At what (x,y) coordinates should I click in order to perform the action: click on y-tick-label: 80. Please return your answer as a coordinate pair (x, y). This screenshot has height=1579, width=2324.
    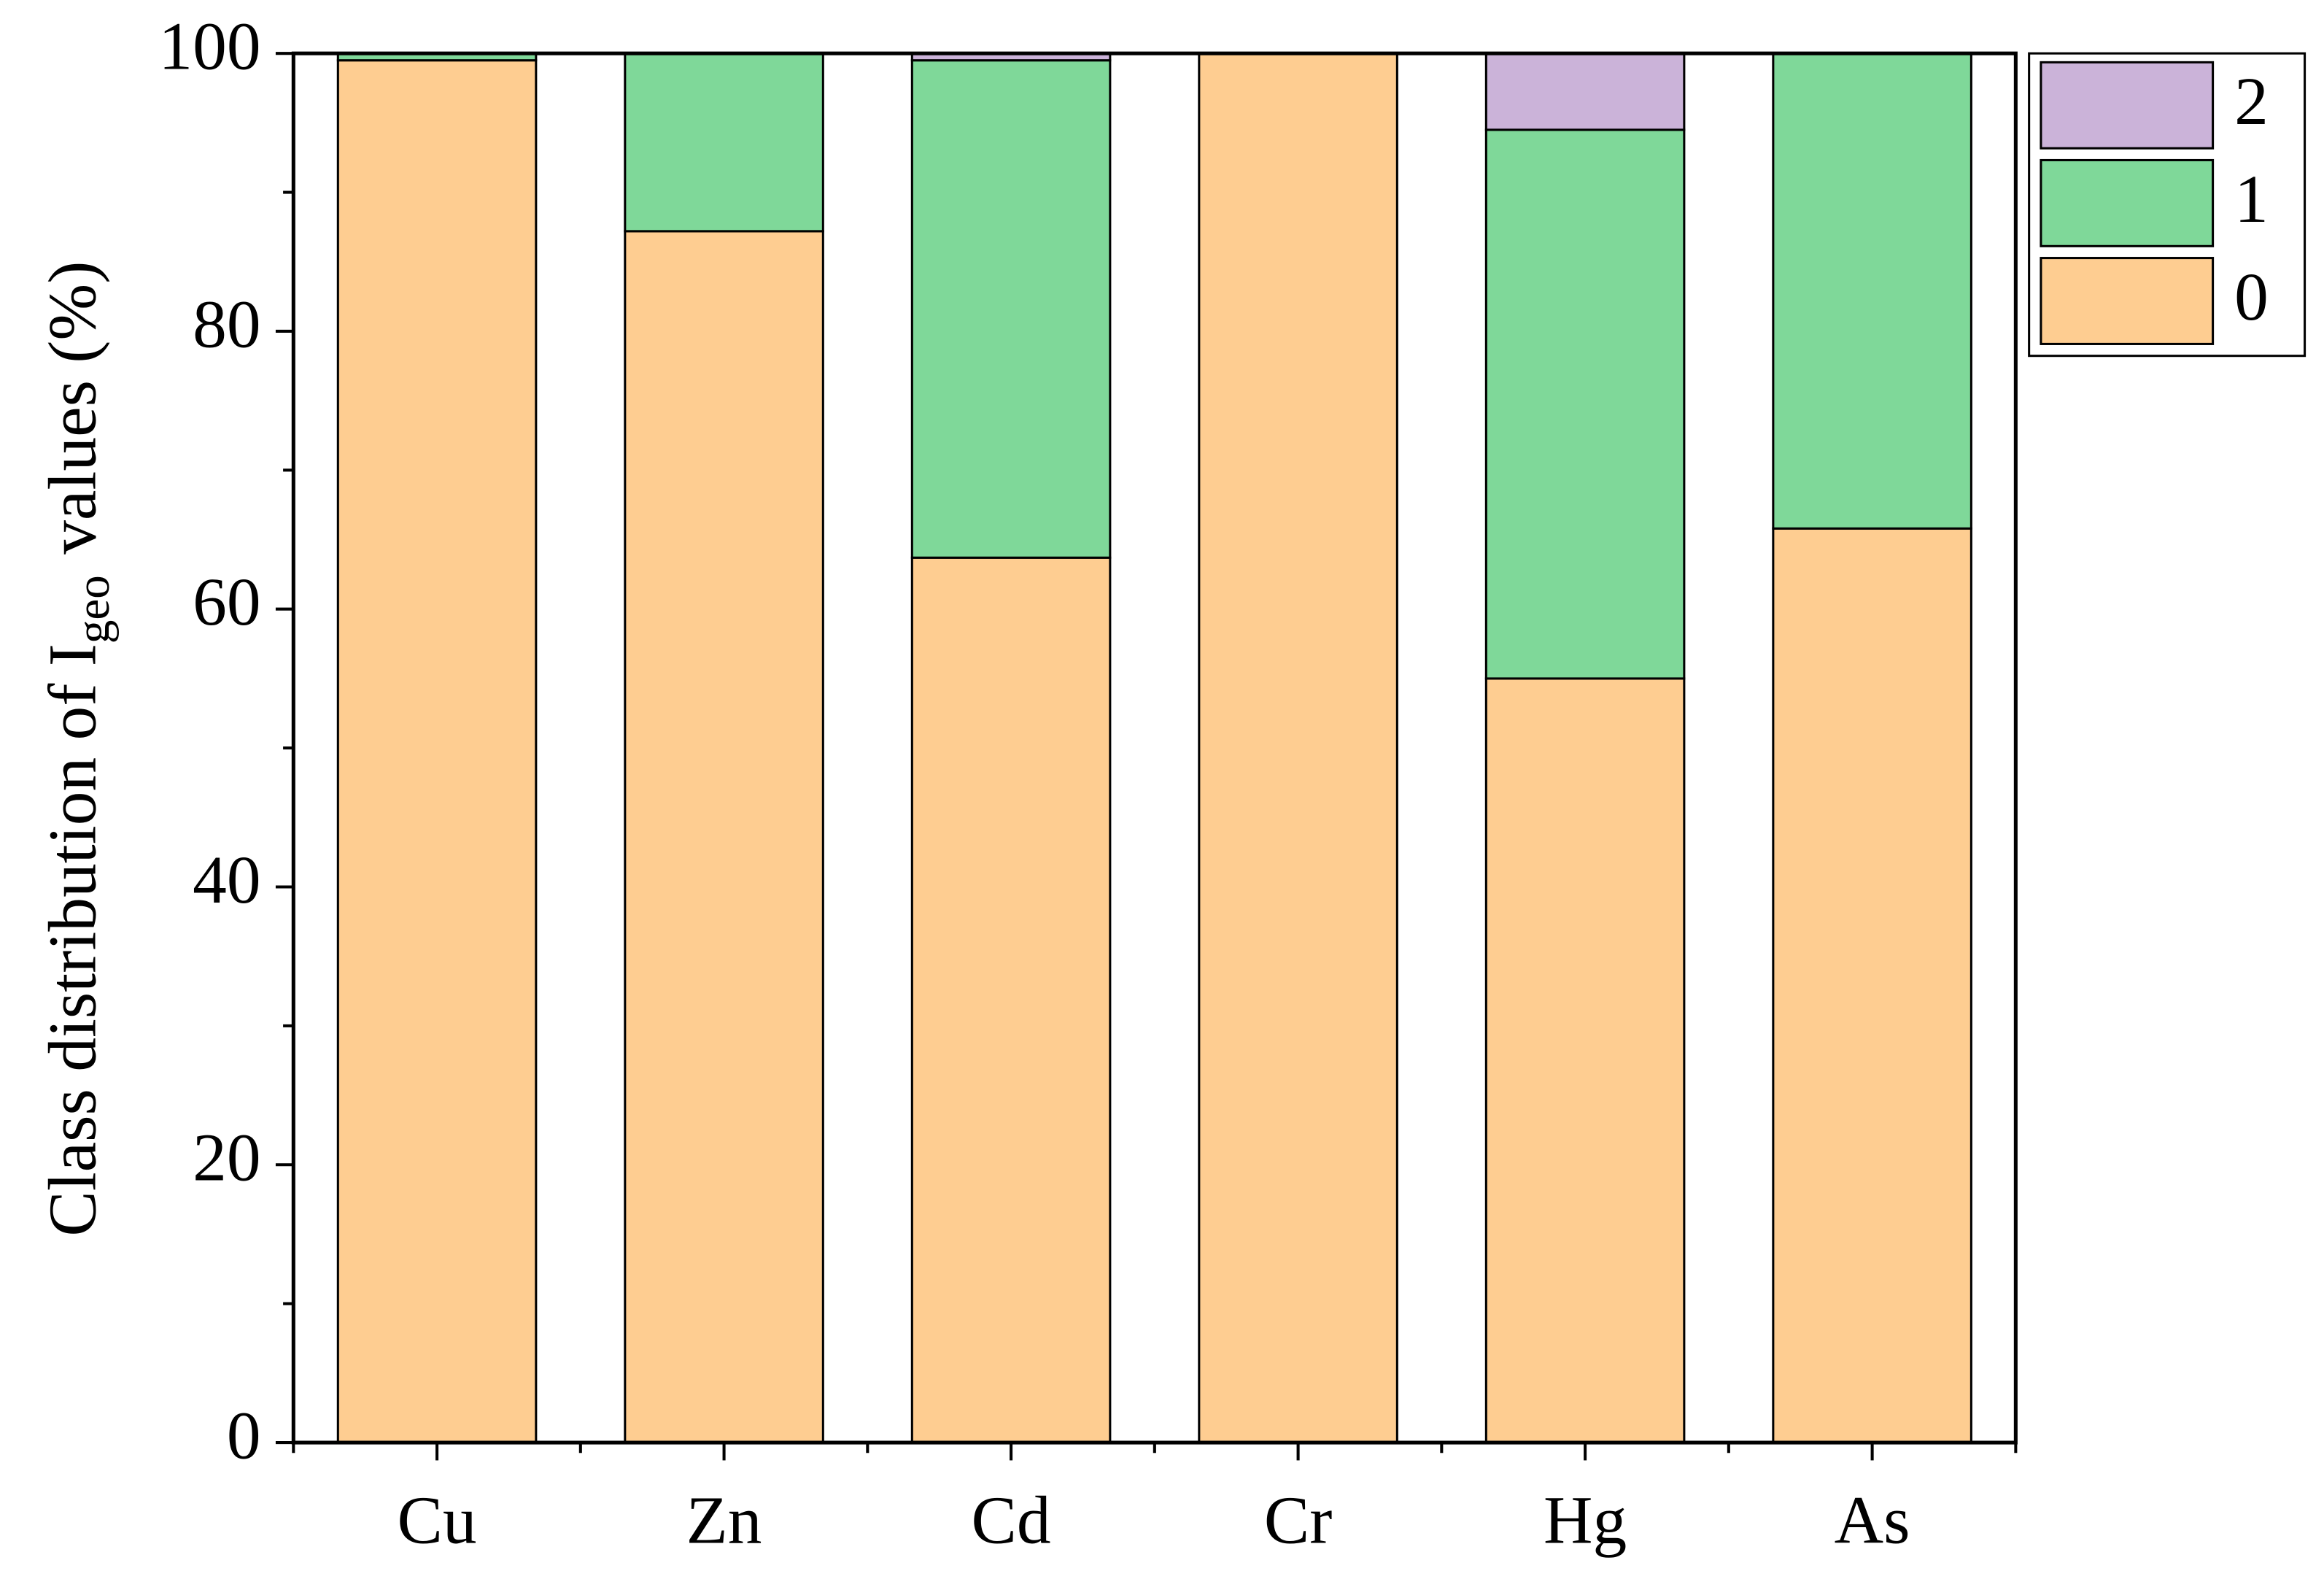
    Looking at the image, I should click on (226, 324).